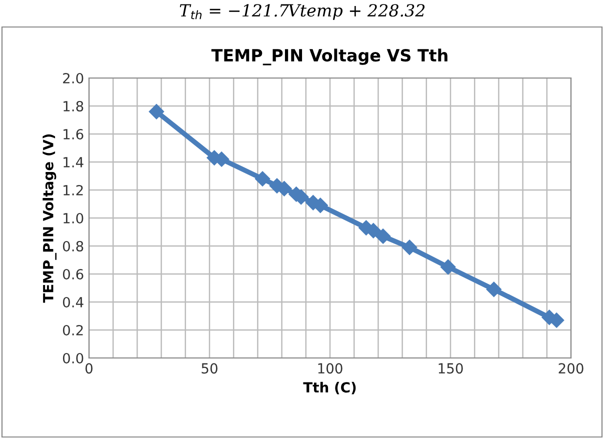 The height and width of the screenshot is (439, 605). I want to click on x-axis-title: Tth (C), so click(329, 388).